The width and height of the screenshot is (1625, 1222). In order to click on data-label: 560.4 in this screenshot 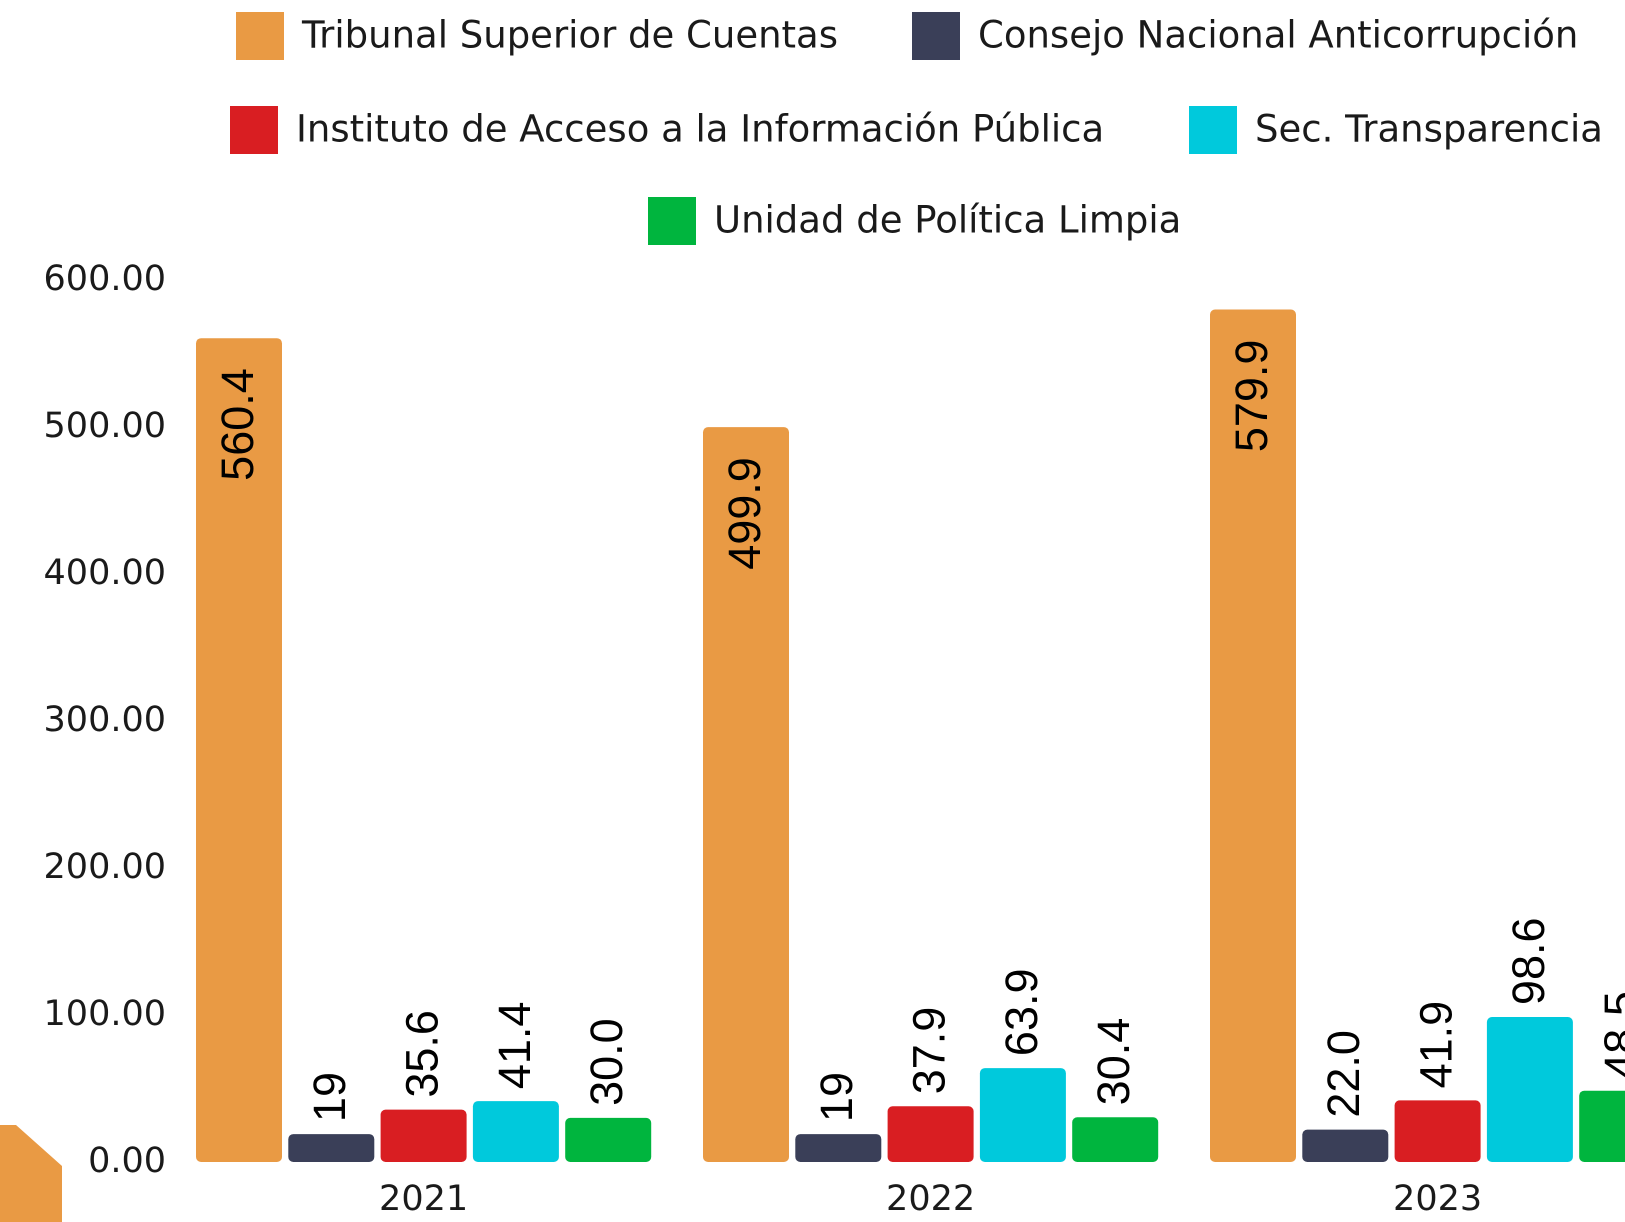, I will do `click(237, 424)`.